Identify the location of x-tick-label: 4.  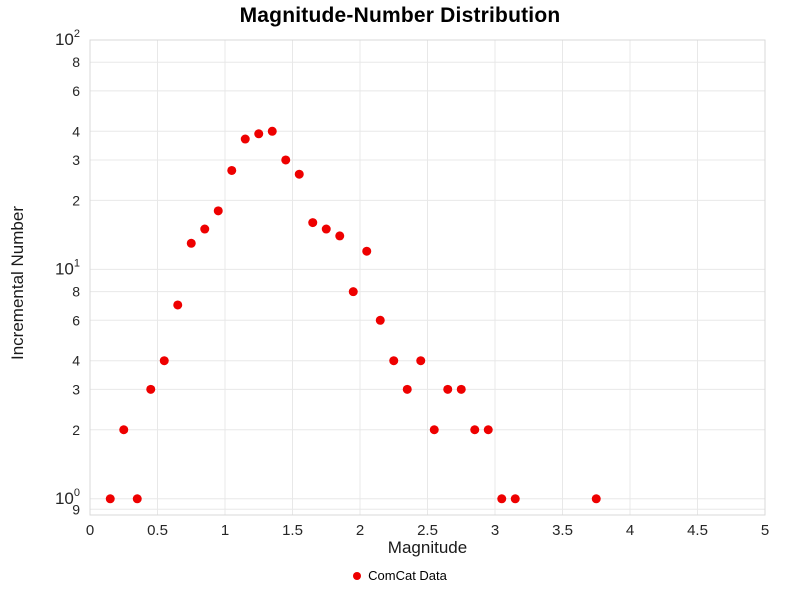
(630, 530).